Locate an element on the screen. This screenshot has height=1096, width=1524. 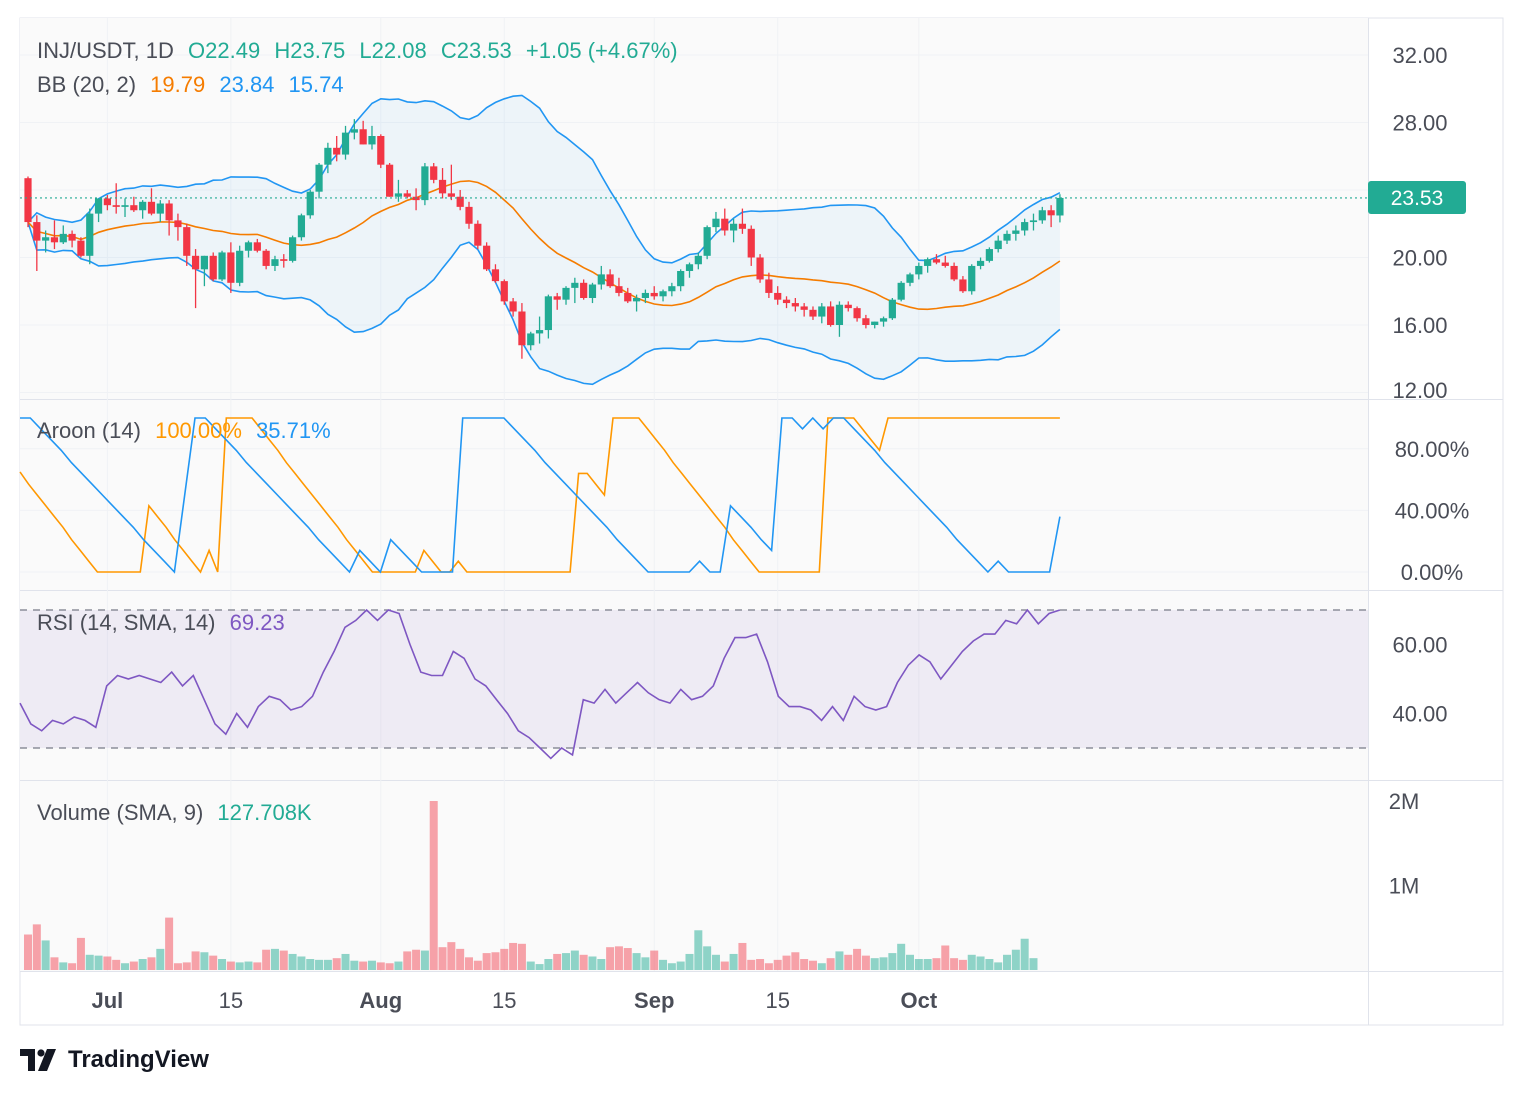
time-axis-tick-label: Oct is located at coordinates (918, 1000).